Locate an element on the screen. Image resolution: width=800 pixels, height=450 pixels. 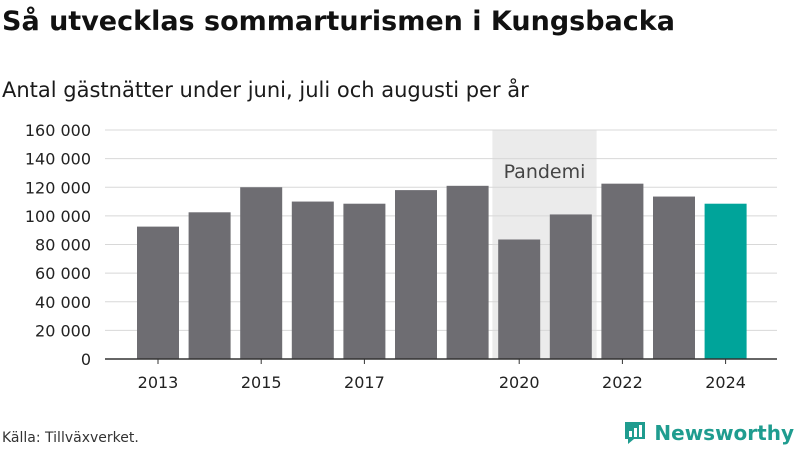
bar-2024 is located at coordinates (725, 281).